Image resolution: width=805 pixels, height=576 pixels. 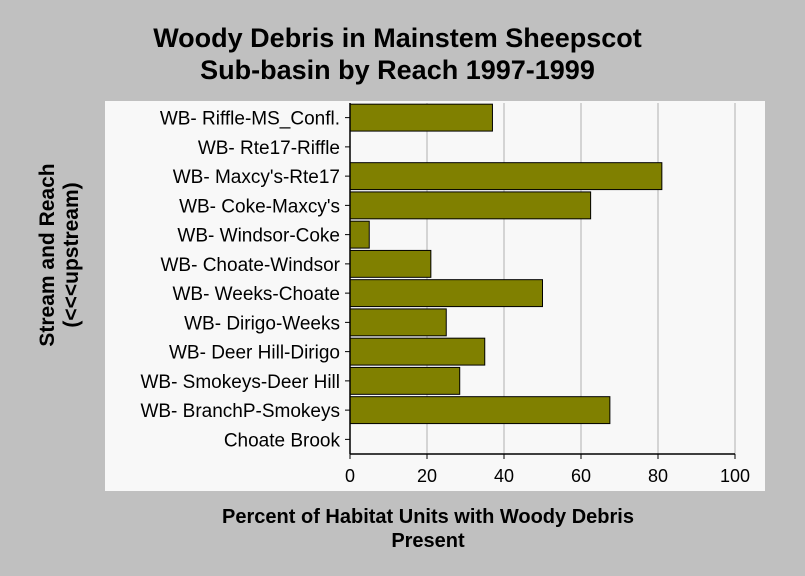 I want to click on category-label: WB- Weeks-Choate, so click(x=256, y=294).